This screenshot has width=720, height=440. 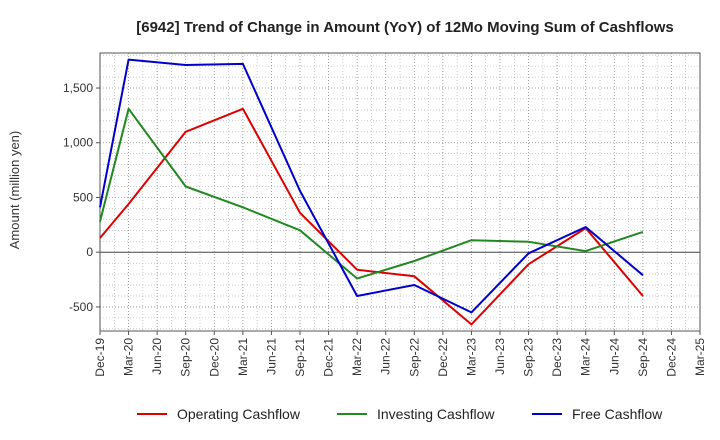 I want to click on y-tick-label: 0, so click(x=89, y=252).